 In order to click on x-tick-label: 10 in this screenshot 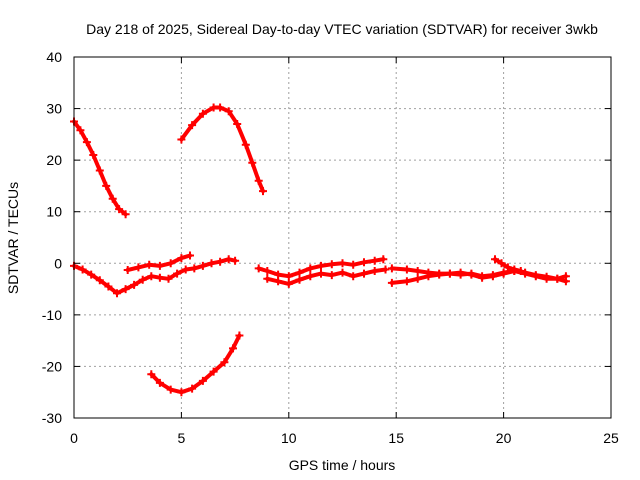, I will do `click(289, 438)`.